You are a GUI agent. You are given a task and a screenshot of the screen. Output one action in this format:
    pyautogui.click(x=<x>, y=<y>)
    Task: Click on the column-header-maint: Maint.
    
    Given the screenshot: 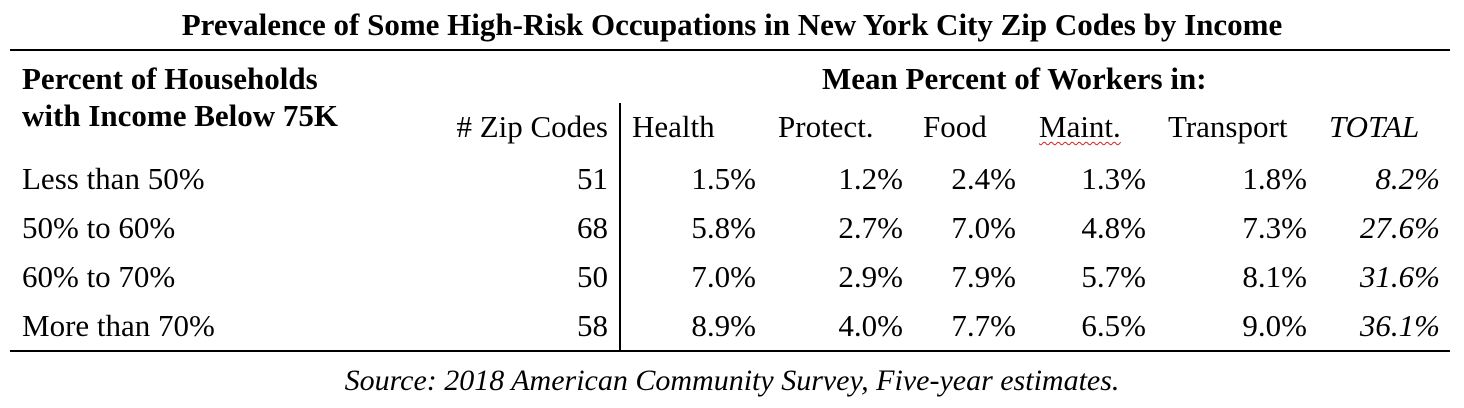 What is the action you would take?
    pyautogui.click(x=1080, y=127)
    